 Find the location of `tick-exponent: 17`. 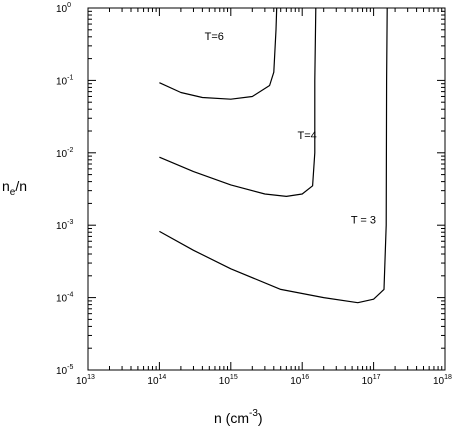

tick-exponent: 17 is located at coordinates (377, 377).